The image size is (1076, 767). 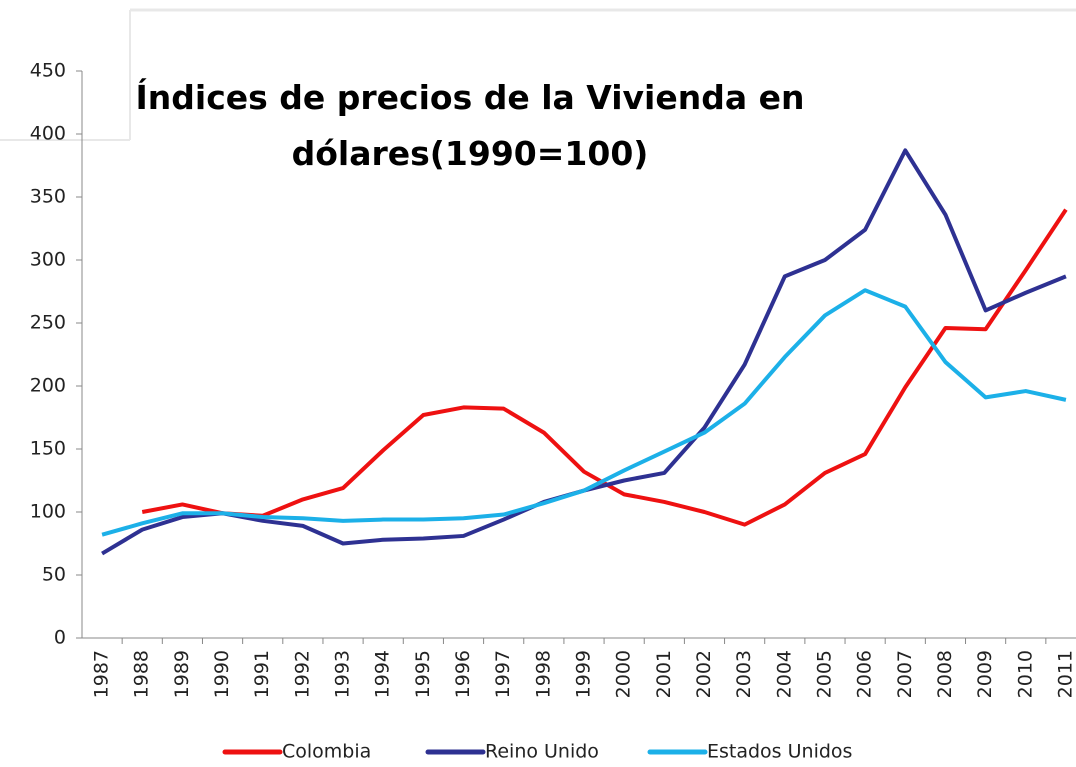 What do you see at coordinates (704, 674) in the screenshot?
I see `x-tick-label: 2002` at bounding box center [704, 674].